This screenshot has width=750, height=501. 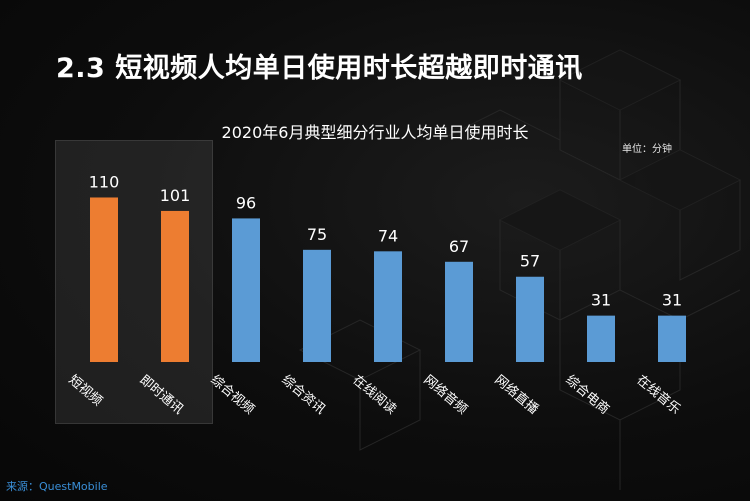 What do you see at coordinates (57, 486) in the screenshot?
I see `source-note: 来源：QuestMobile` at bounding box center [57, 486].